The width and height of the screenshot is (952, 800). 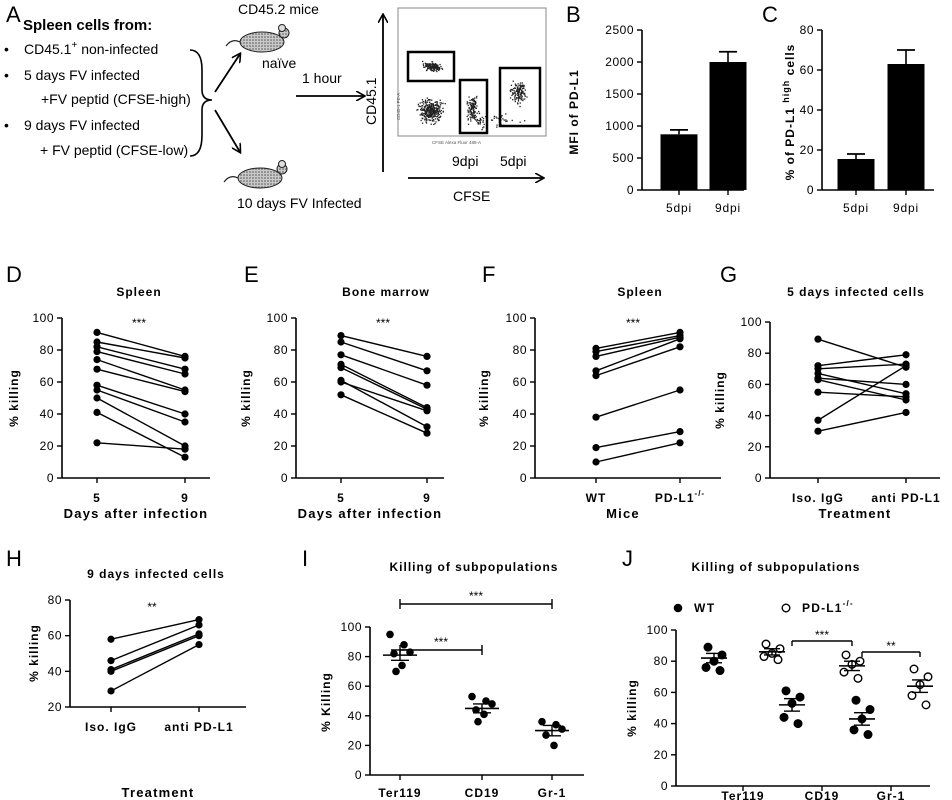 I want to click on x-tick-text: 9, so click(x=427, y=498).